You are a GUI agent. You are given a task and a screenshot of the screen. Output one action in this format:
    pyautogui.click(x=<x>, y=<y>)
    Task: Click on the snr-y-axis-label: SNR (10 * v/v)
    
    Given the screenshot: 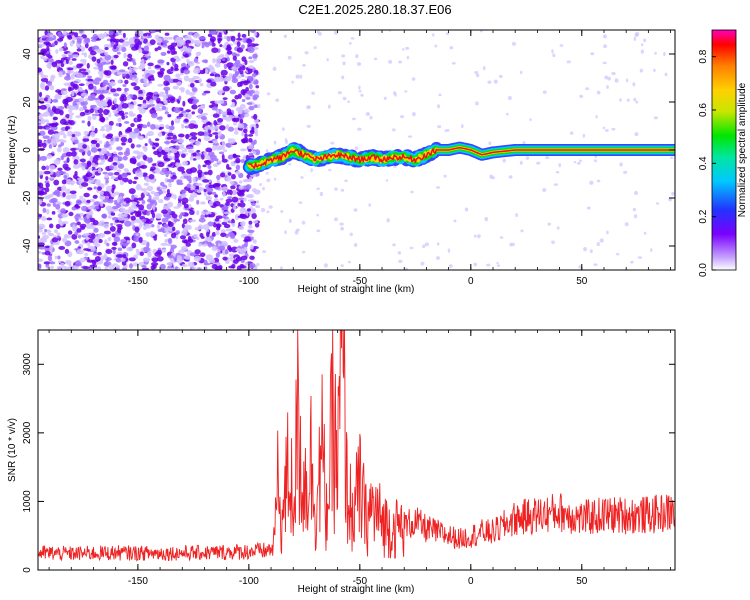 What is the action you would take?
    pyautogui.click(x=12, y=450)
    